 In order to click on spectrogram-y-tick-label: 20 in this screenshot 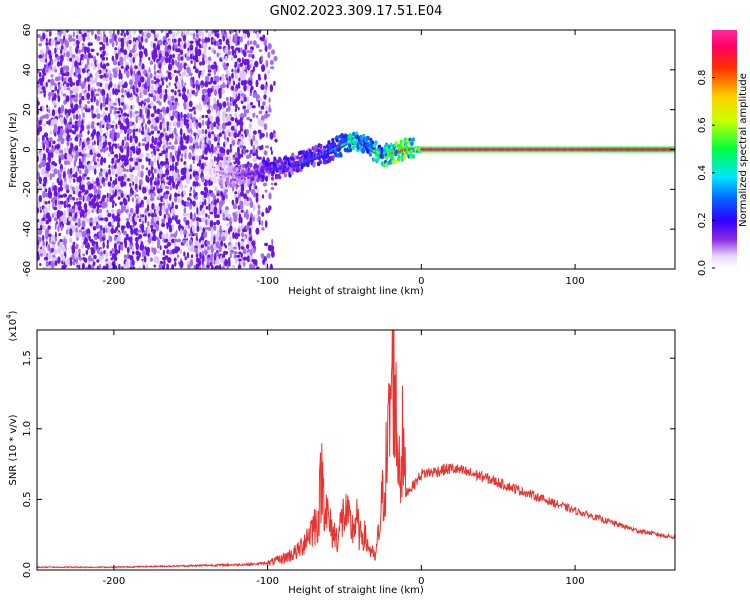, I will do `click(27, 109)`.